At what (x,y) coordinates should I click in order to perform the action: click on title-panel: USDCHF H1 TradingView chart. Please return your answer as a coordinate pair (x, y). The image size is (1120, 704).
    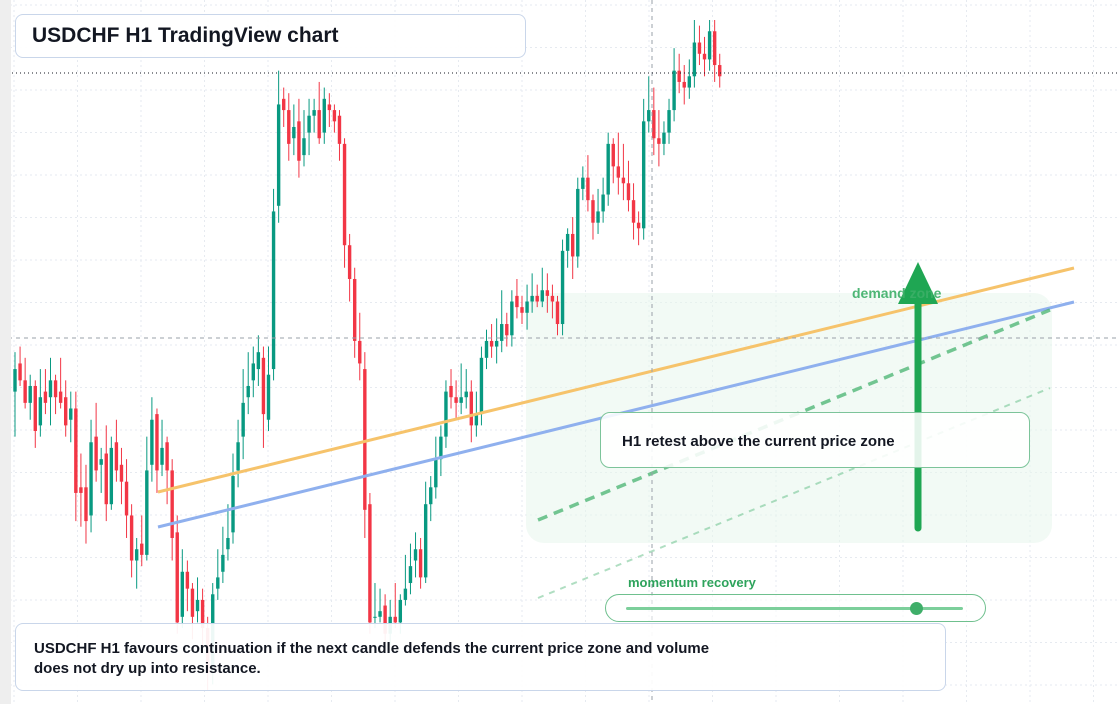
    Looking at the image, I should click on (270, 36).